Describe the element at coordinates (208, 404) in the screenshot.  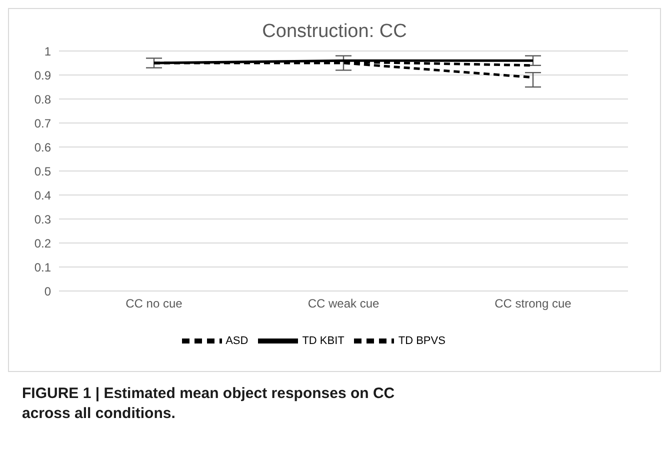
I see `caption: FIGURE 1 | Estimated mean object responses on CC across all conditions.` at that location.